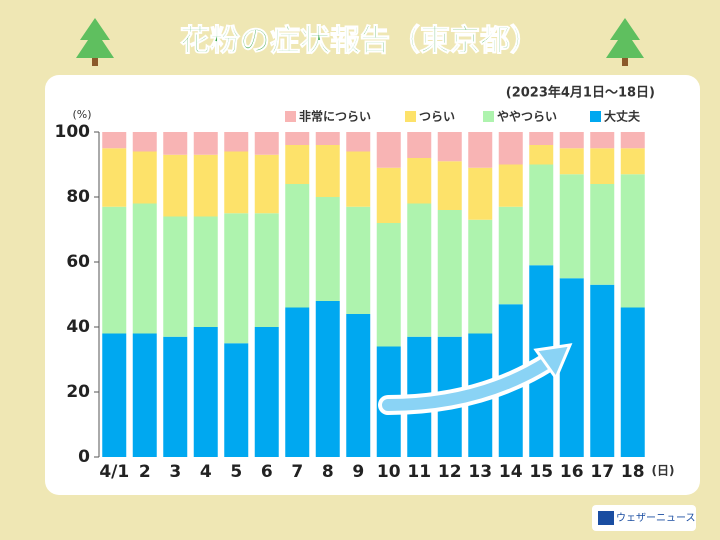 The height and width of the screenshot is (540, 720). What do you see at coordinates (73, 132) in the screenshot?
I see `y-tick-label: 100` at bounding box center [73, 132].